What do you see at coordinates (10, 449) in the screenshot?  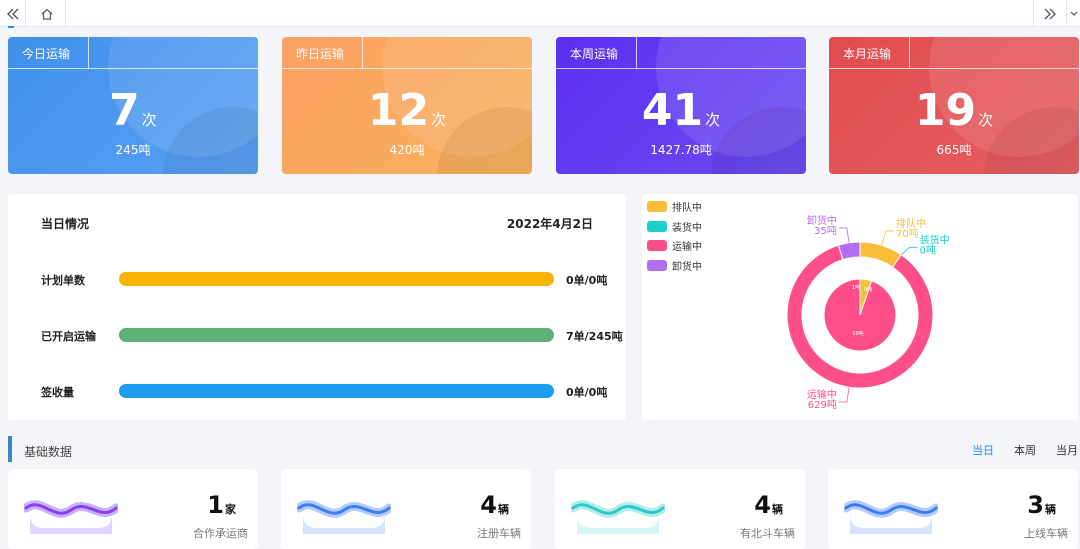 I see `section-accent-bar` at bounding box center [10, 449].